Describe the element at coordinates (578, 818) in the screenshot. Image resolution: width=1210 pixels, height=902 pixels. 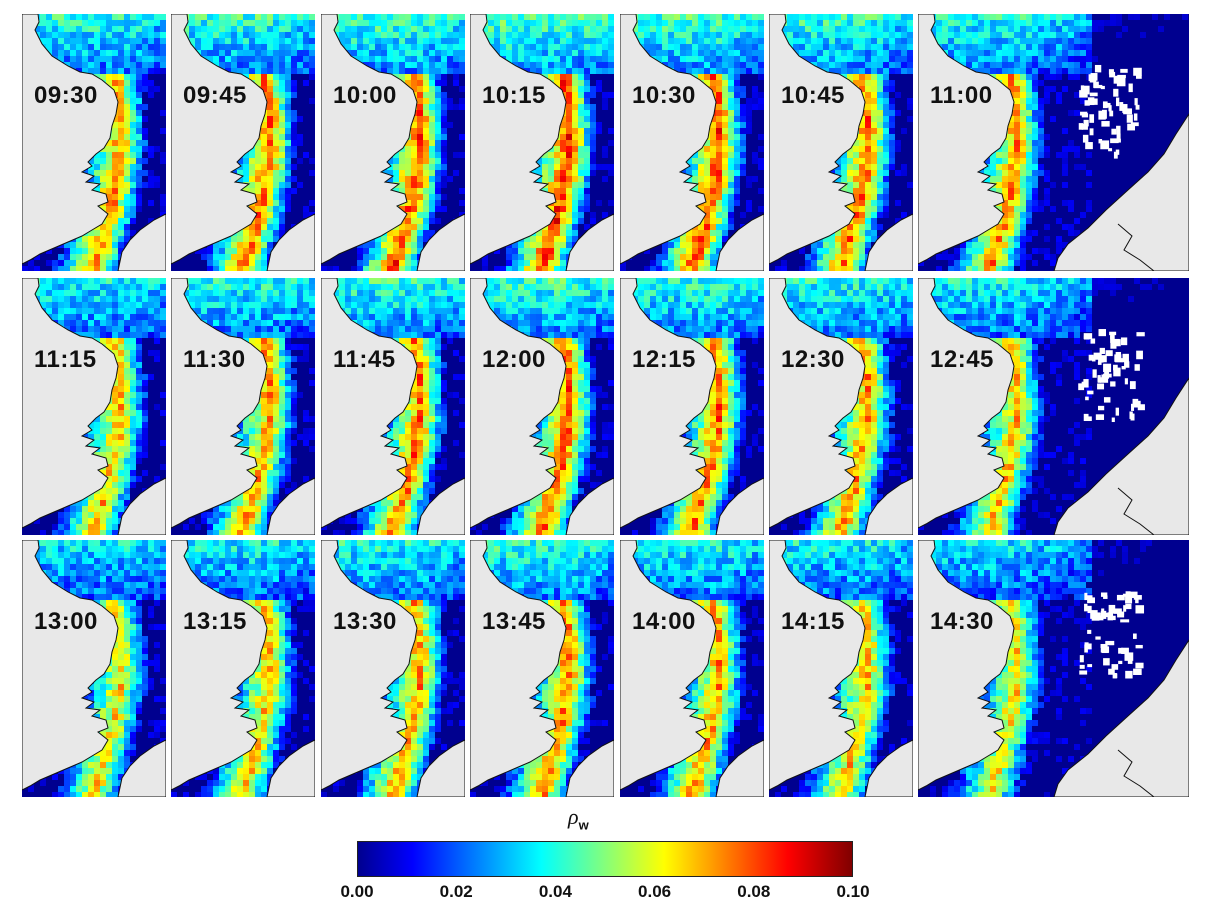
I see `colorbar-title: ρw` at that location.